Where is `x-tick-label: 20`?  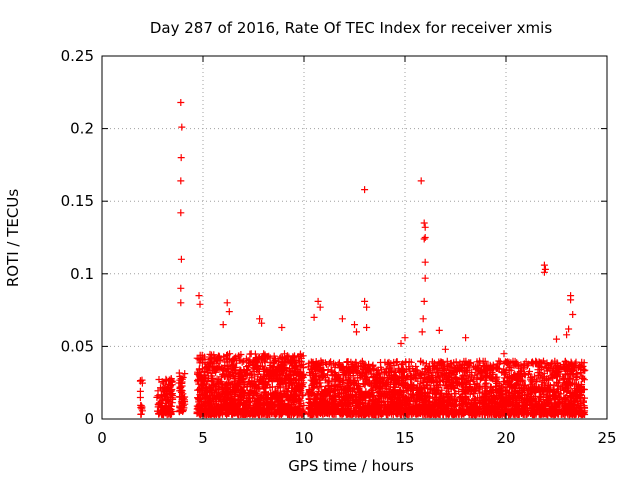
x-tick-label: 20 is located at coordinates (505, 438).